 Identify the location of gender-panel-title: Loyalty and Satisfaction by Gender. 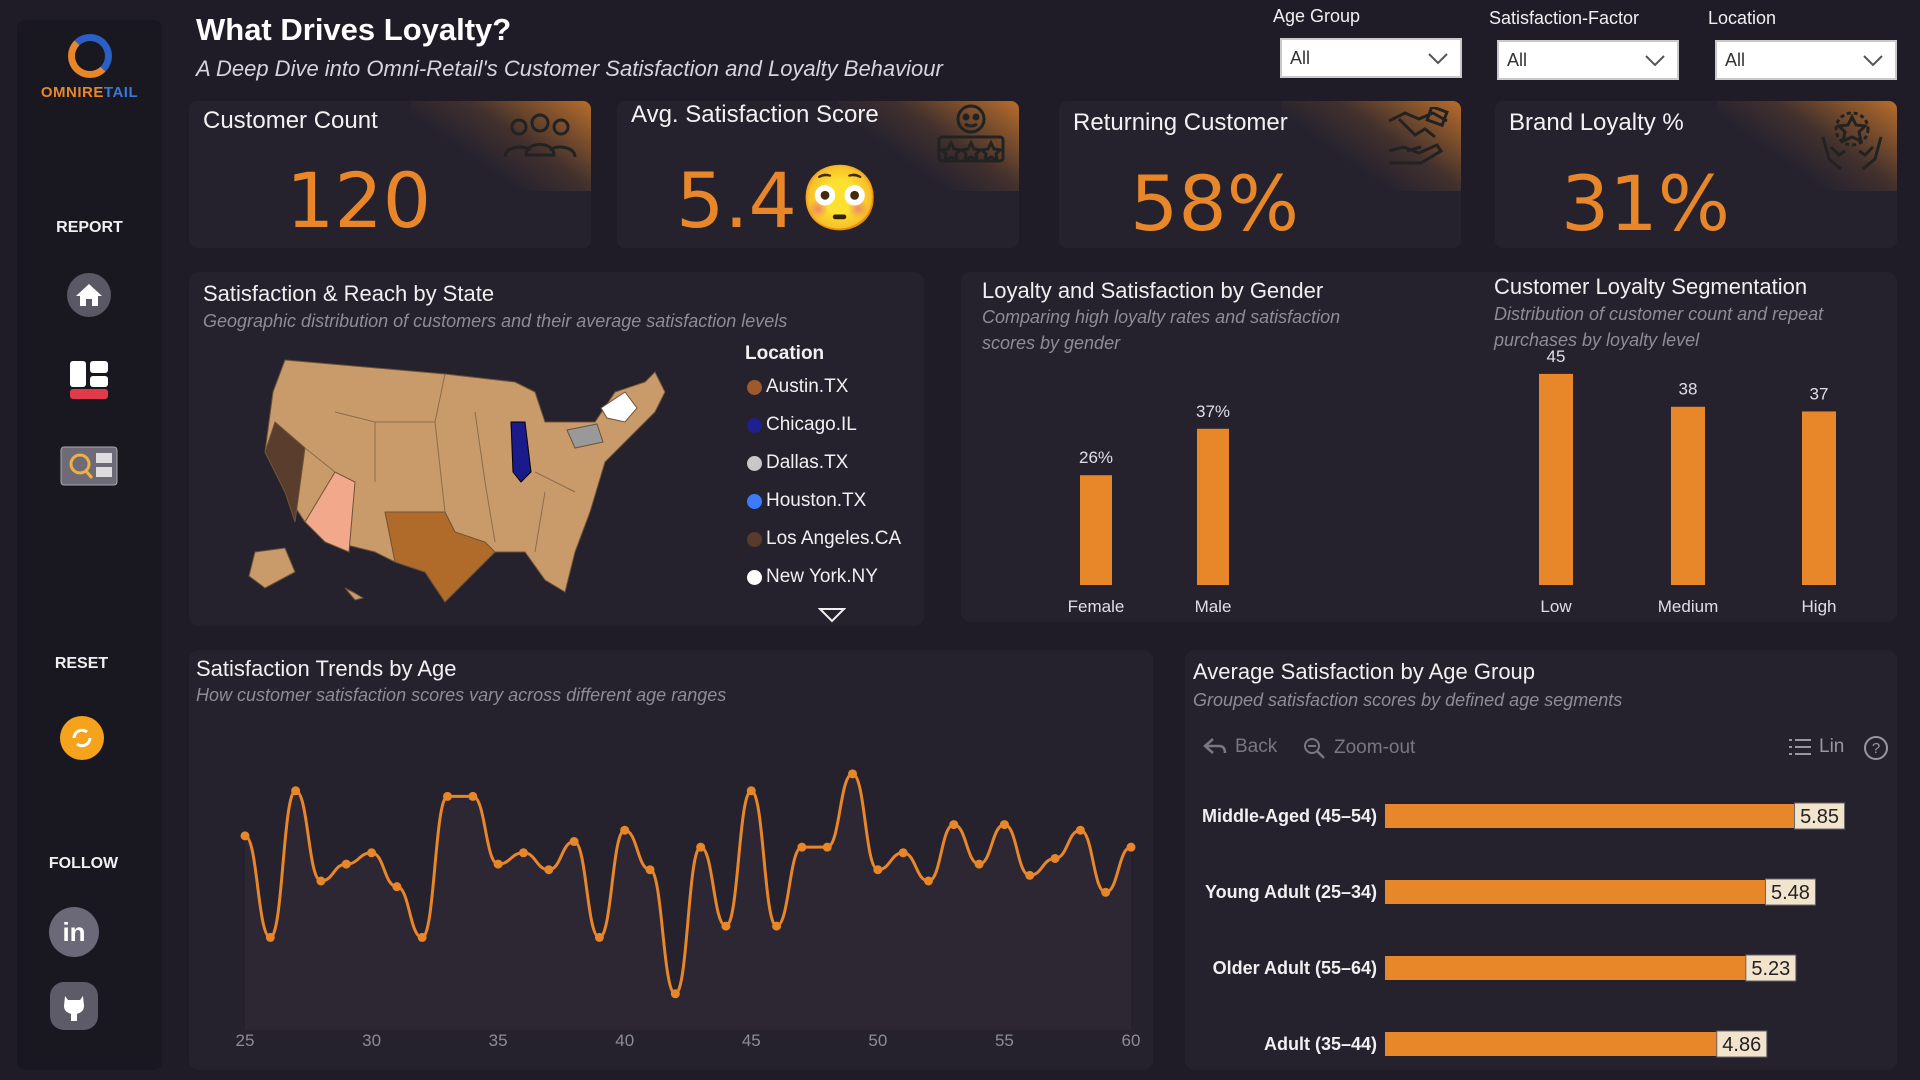
(1153, 290).